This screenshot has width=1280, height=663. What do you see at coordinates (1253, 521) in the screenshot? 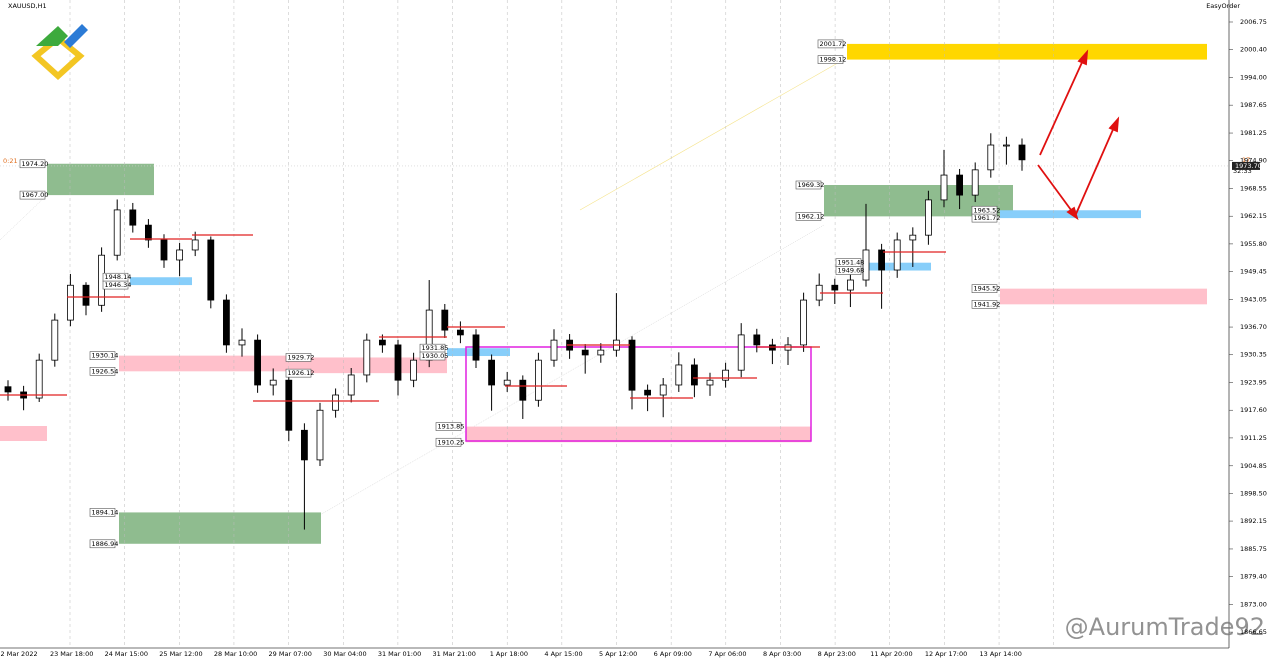
I see `y-tick-label: 1892.15` at bounding box center [1253, 521].